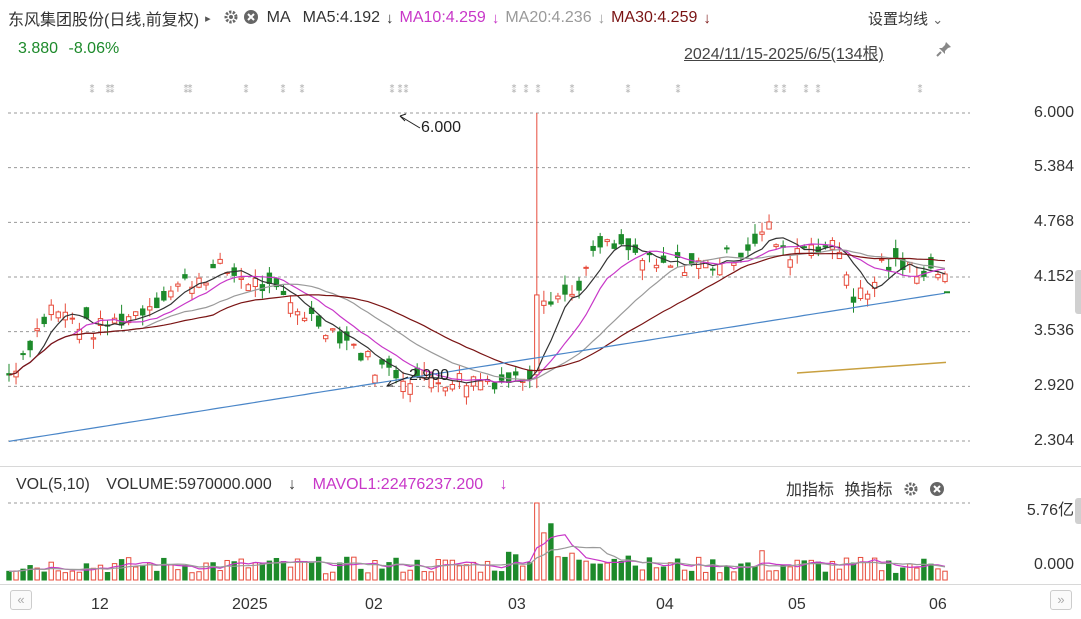  I want to click on y-tick-label: 2.304, so click(1053, 440).